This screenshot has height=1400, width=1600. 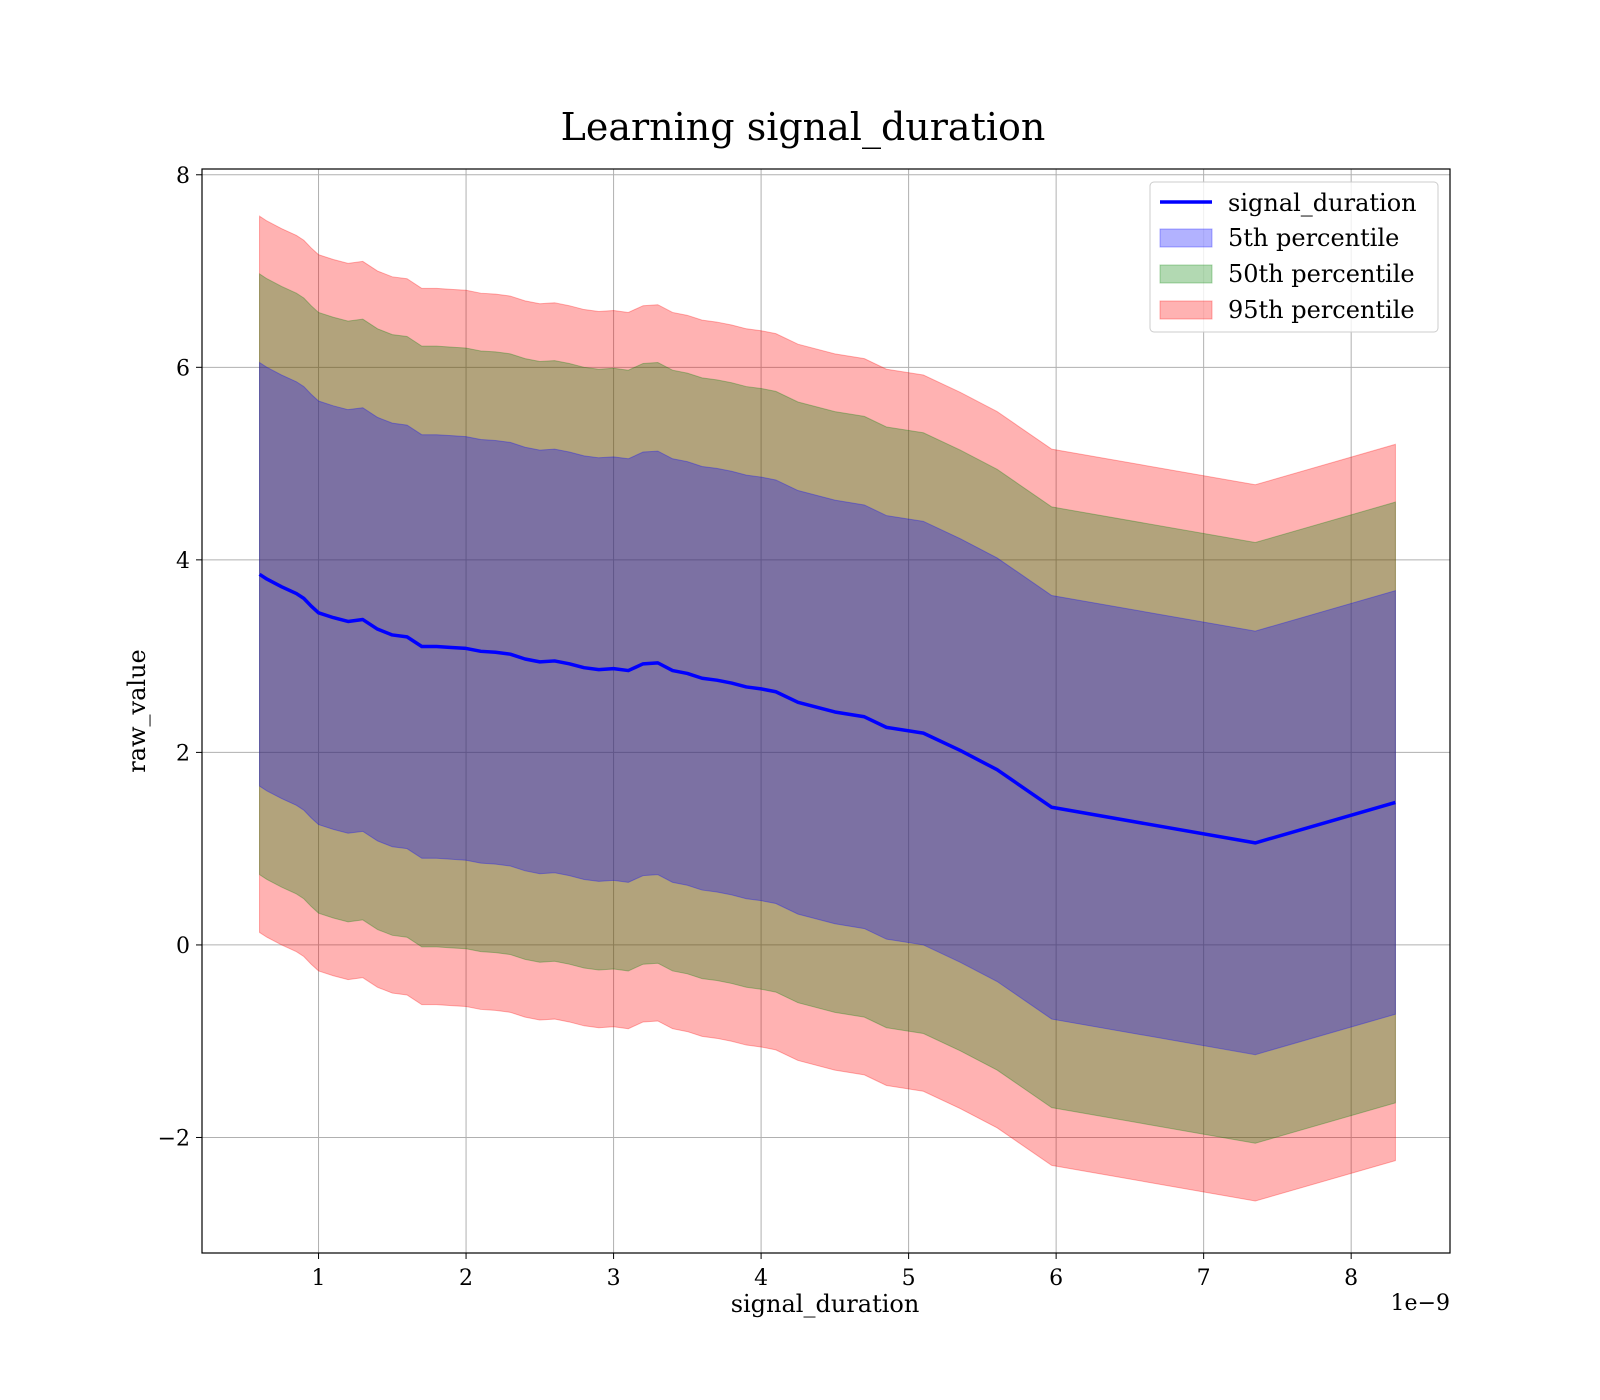 I want to click on median-line-group, so click(x=827, y=708).